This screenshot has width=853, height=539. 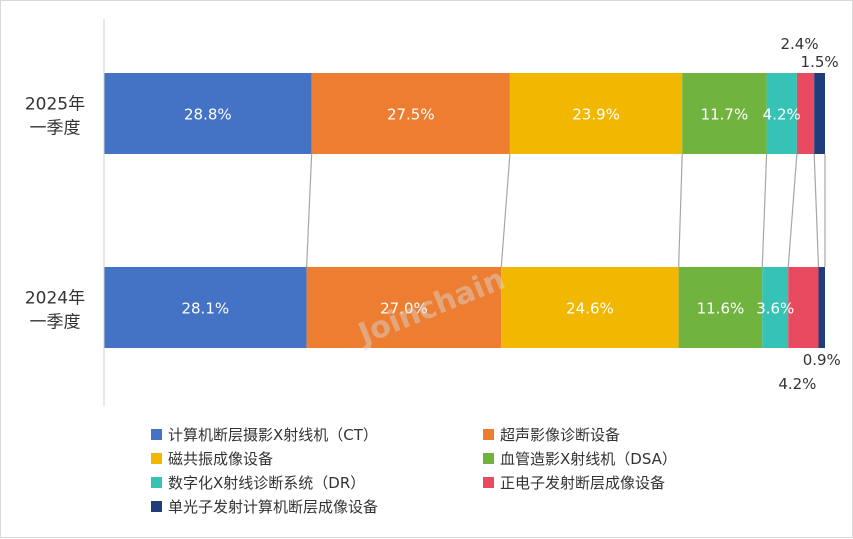 What do you see at coordinates (273, 435) in the screenshot?
I see `legend-label-1: 计算机断层摄影X射线机（CT）` at bounding box center [273, 435].